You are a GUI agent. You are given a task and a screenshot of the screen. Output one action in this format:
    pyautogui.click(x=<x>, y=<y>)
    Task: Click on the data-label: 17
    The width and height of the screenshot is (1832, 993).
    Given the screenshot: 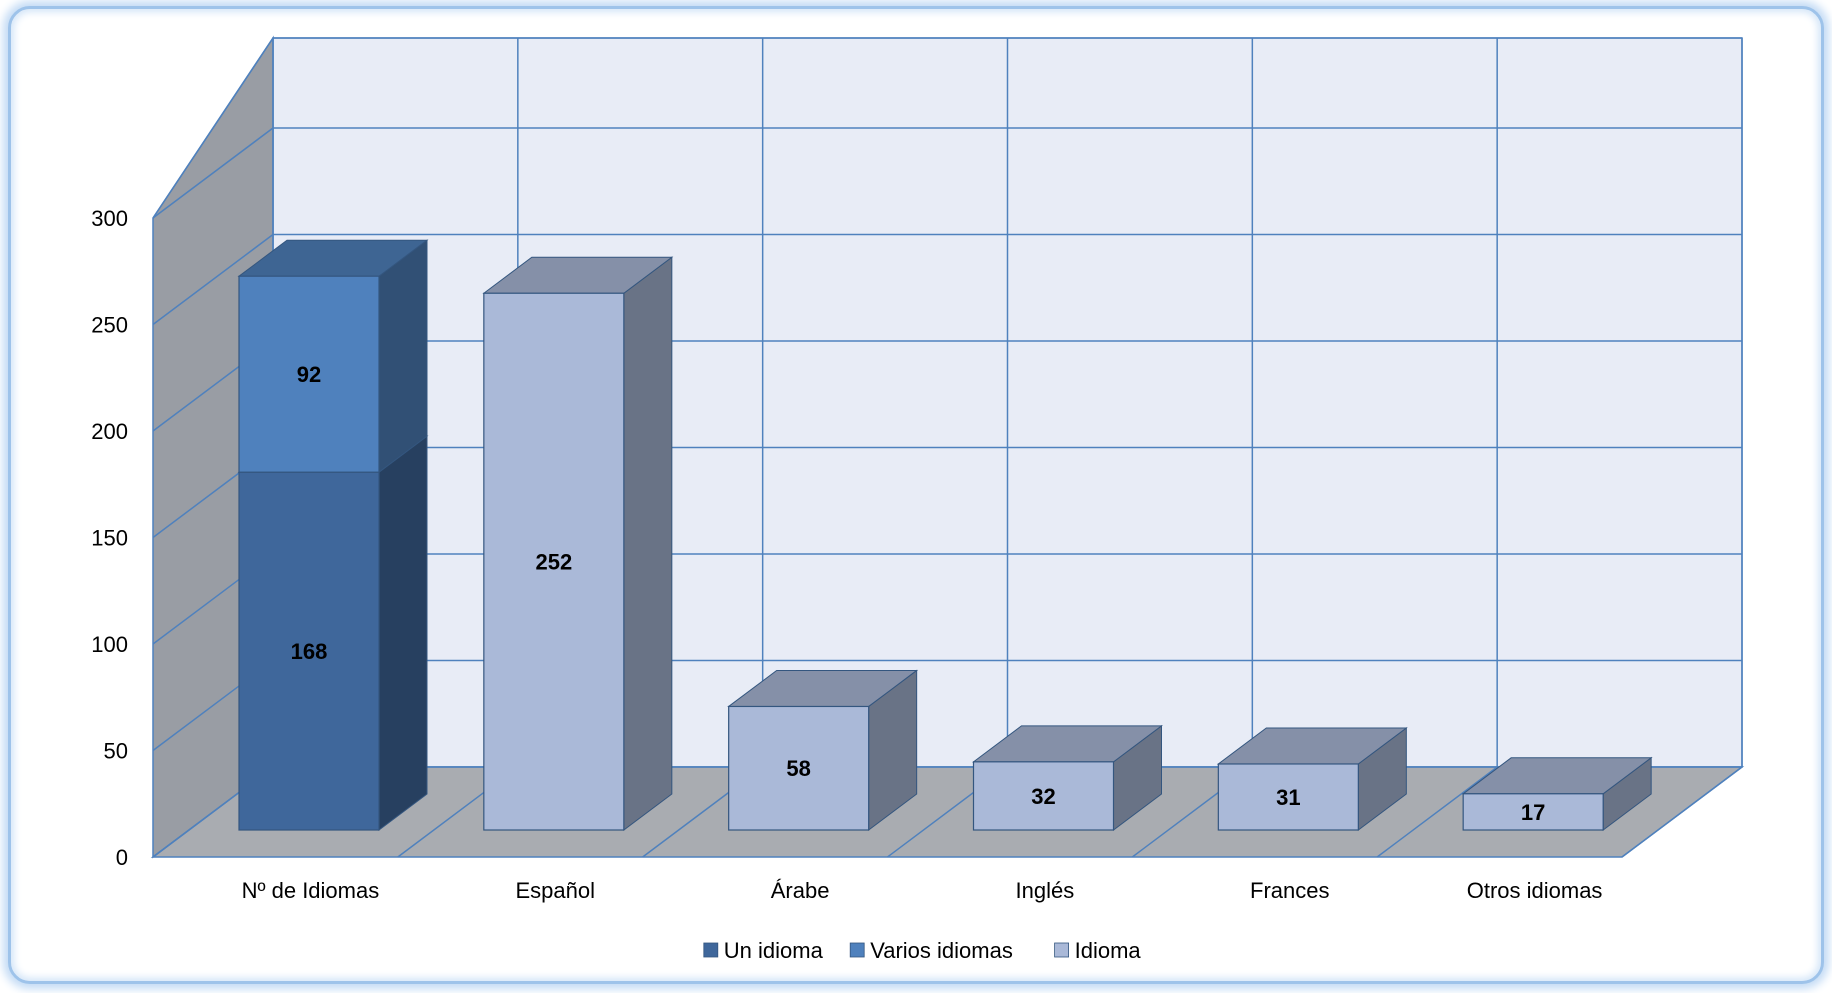 What is the action you would take?
    pyautogui.click(x=1533, y=812)
    